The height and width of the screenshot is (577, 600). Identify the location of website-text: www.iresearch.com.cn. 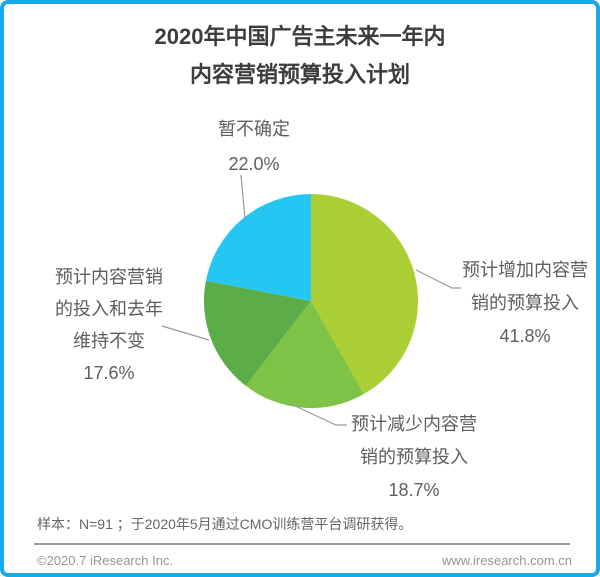
(506, 560).